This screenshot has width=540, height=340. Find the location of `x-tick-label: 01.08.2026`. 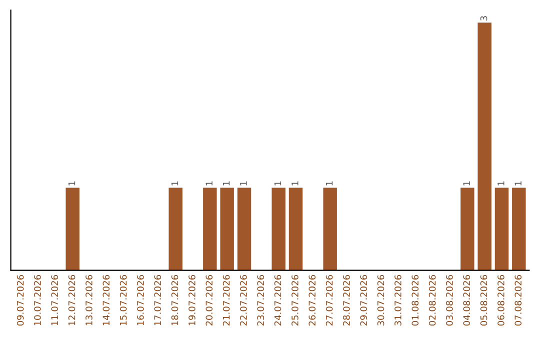

x-tick-label: 01.08.2026 is located at coordinates (415, 300).